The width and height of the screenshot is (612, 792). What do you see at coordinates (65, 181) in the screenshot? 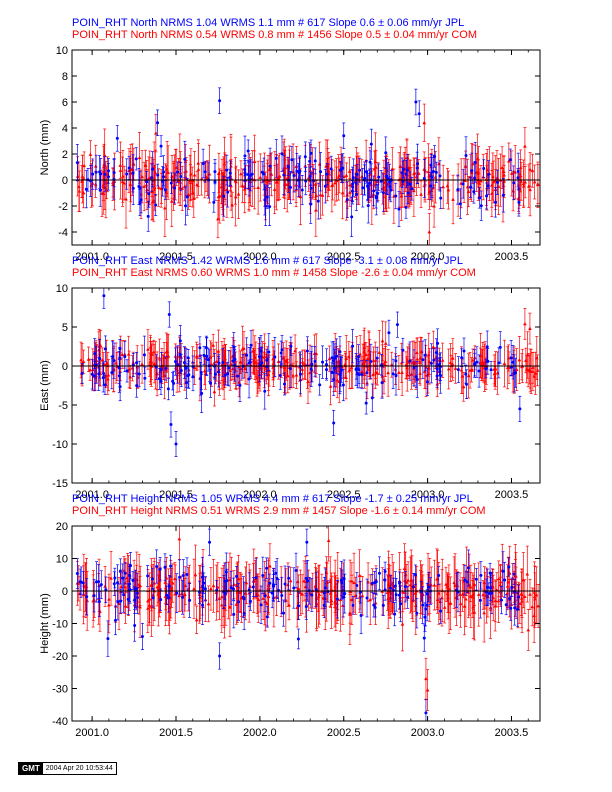
I see `y-tick-label: 0` at bounding box center [65, 181].